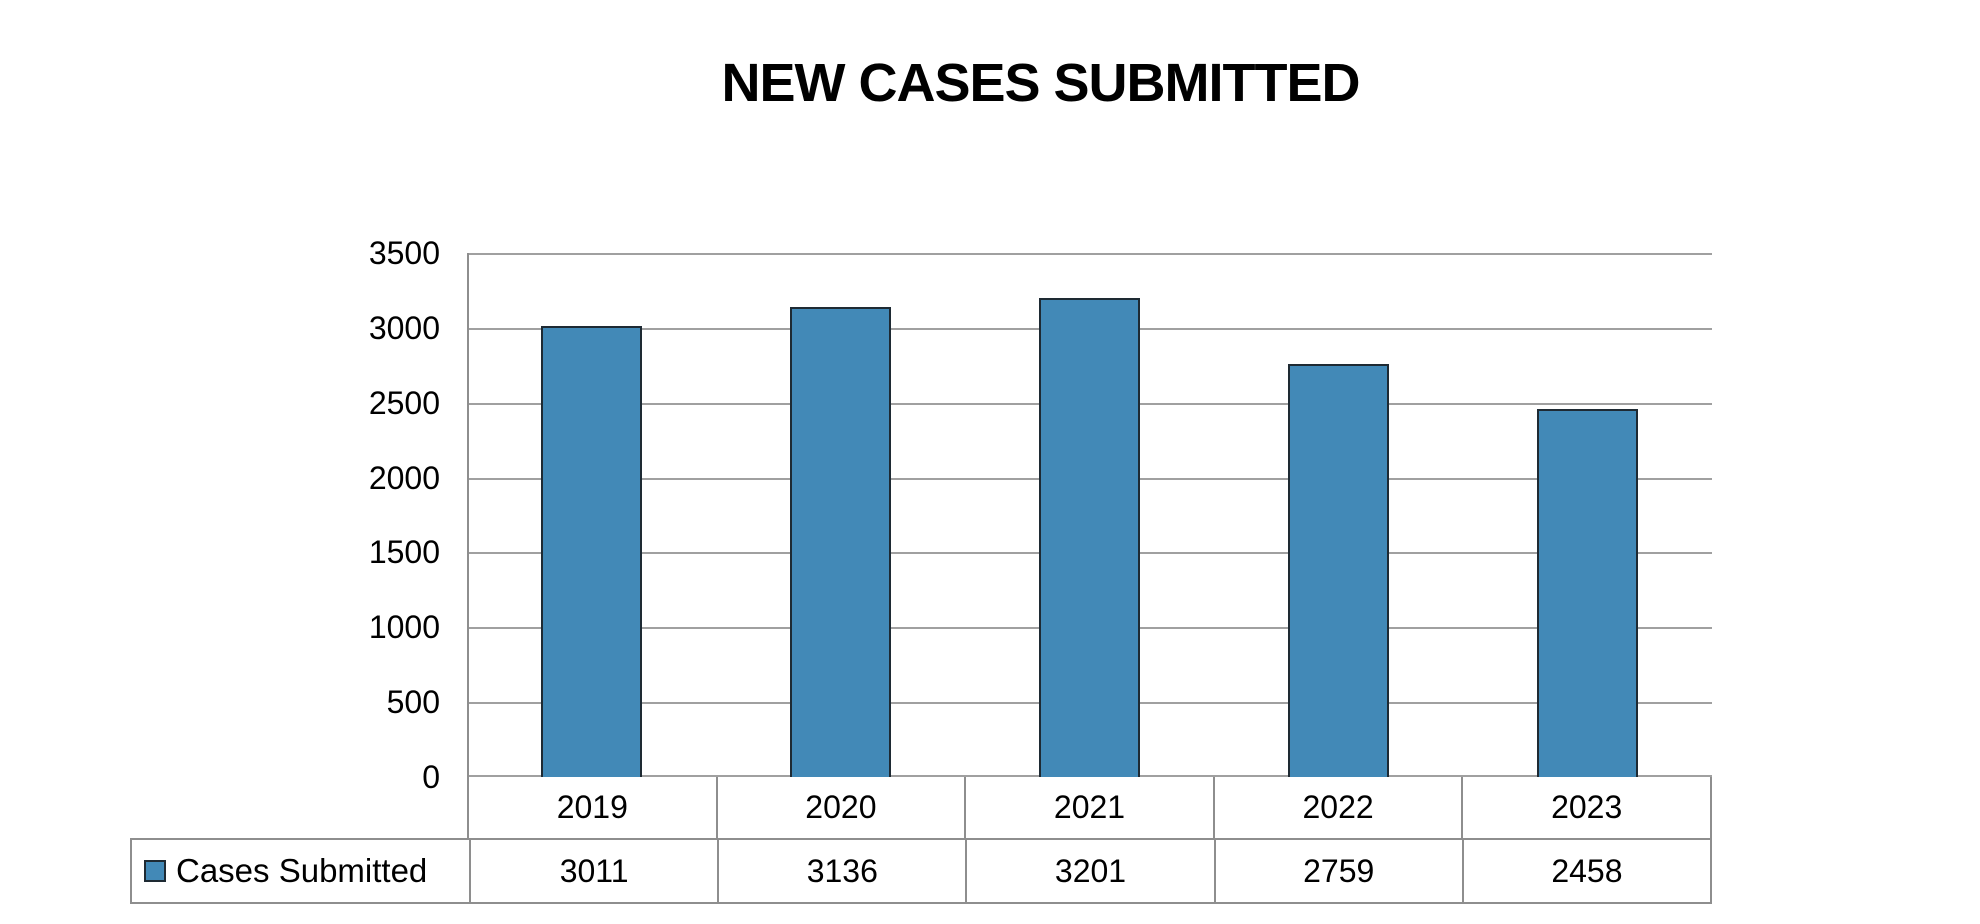 This screenshot has width=1980, height=924. I want to click on y-axis-label: 2000, so click(404, 478).